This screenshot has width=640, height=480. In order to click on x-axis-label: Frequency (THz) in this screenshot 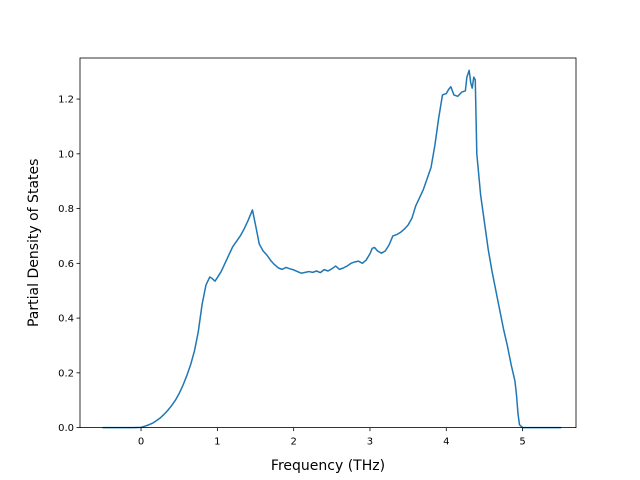, I will do `click(328, 466)`.